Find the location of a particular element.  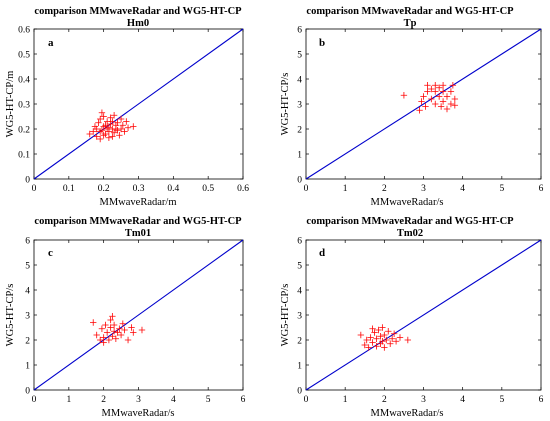

x-tick-label: 6 is located at coordinates (541, 400).